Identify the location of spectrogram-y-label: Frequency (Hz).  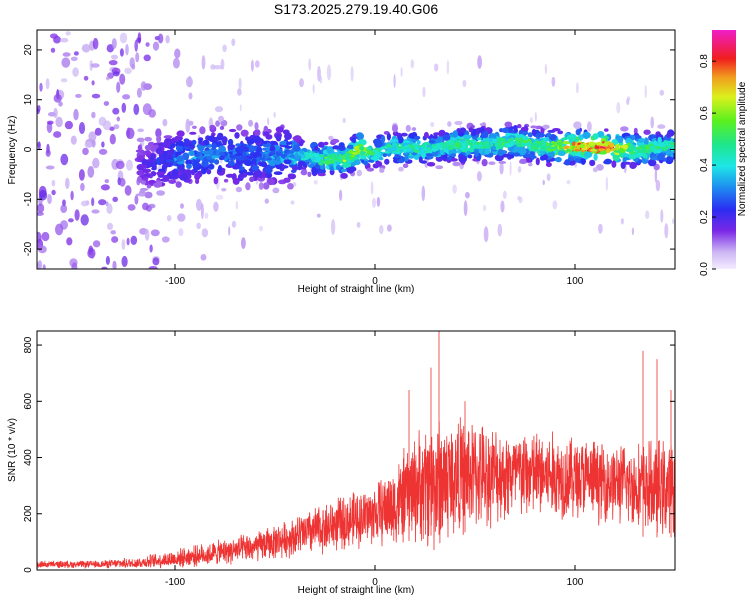
(12, 150).